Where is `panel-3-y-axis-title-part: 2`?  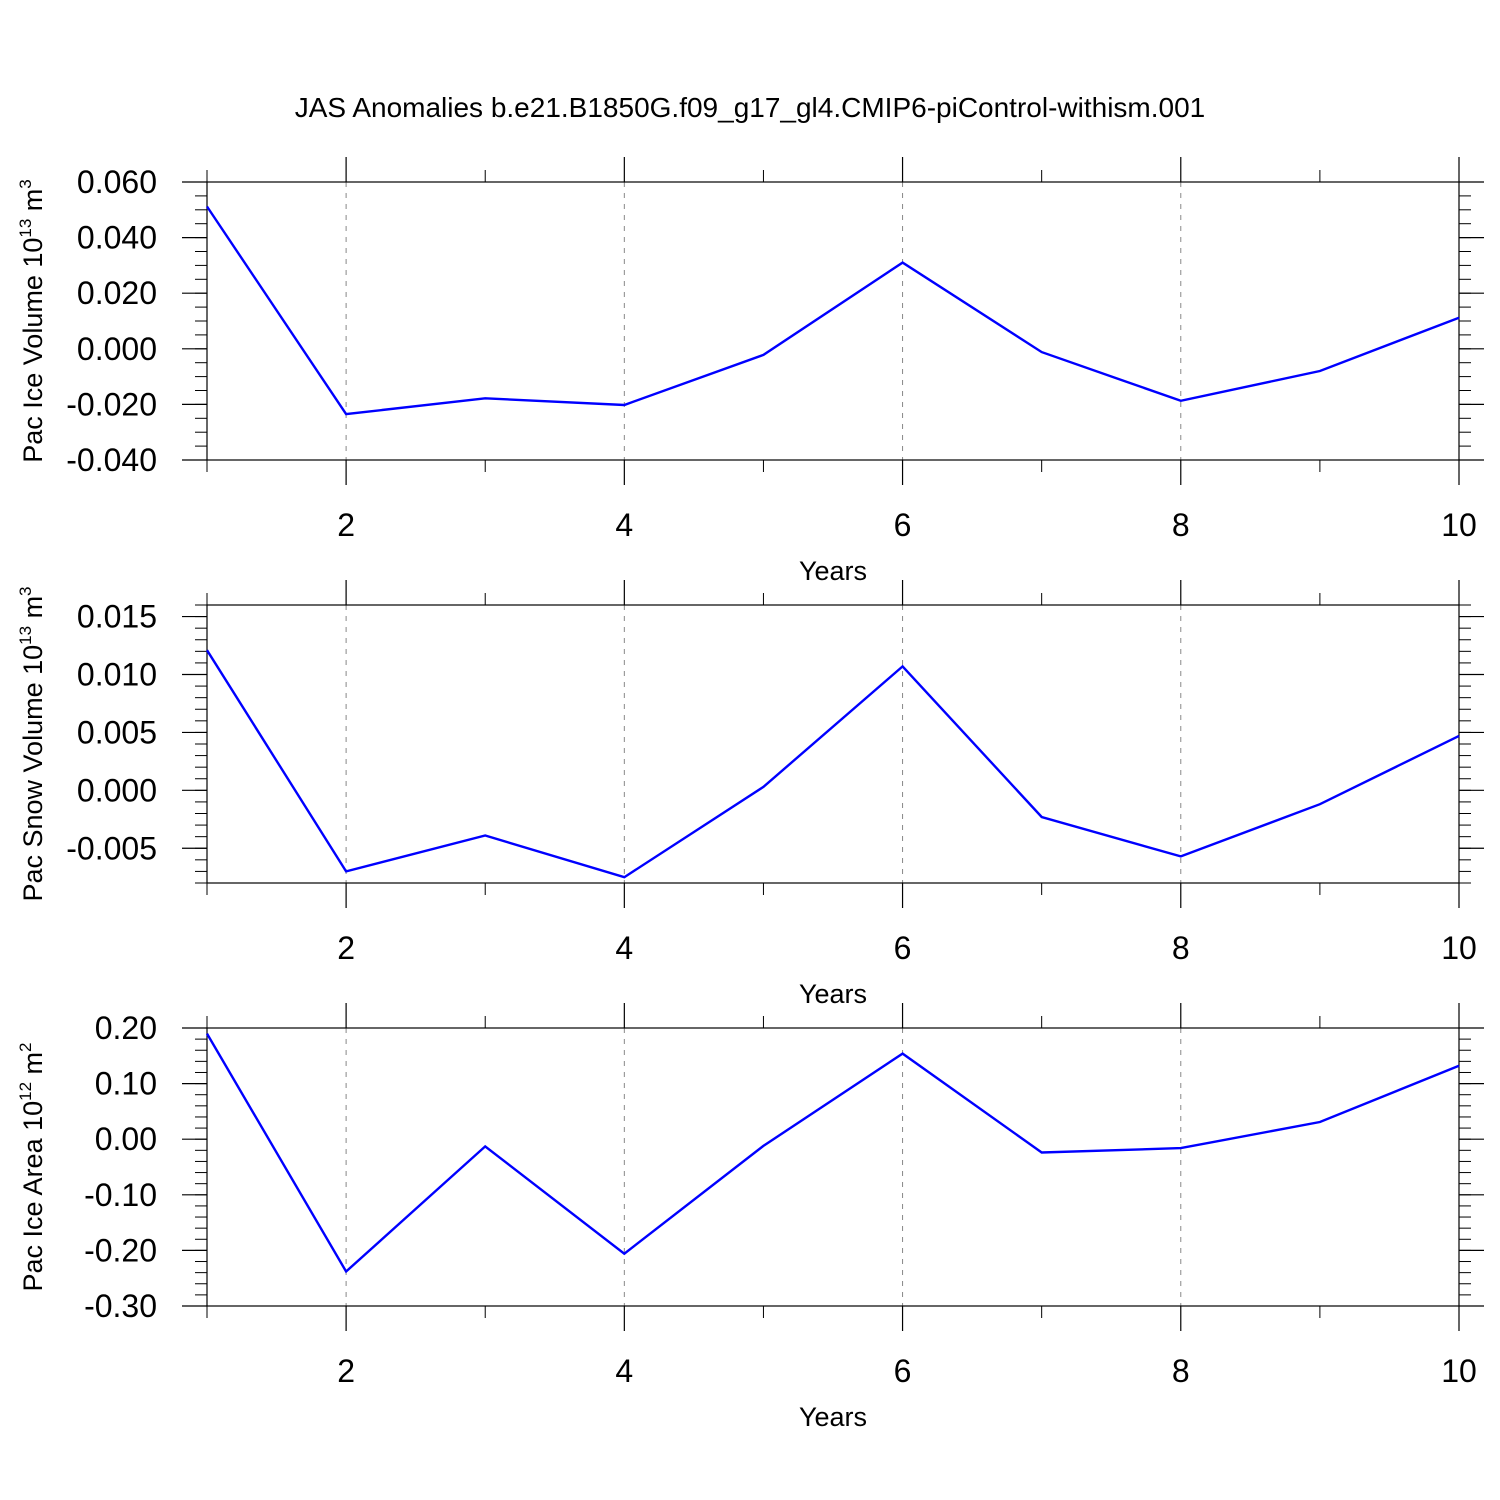 panel-3-y-axis-title-part: 2 is located at coordinates (25, 1046).